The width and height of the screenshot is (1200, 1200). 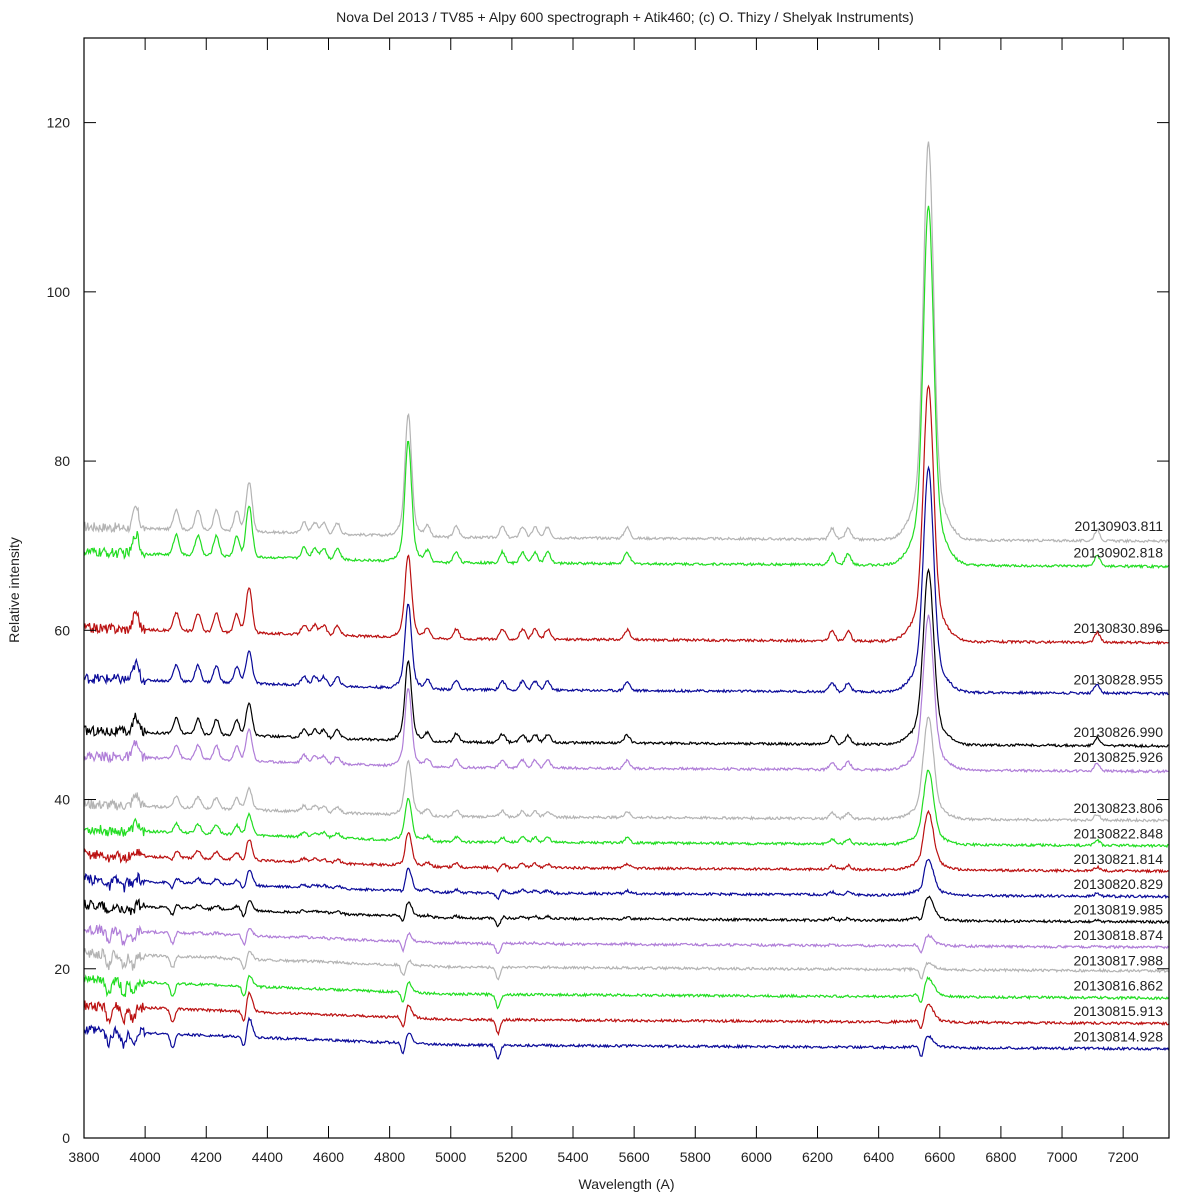 I want to click on x-tick-label: 4800, so click(x=389, y=1157).